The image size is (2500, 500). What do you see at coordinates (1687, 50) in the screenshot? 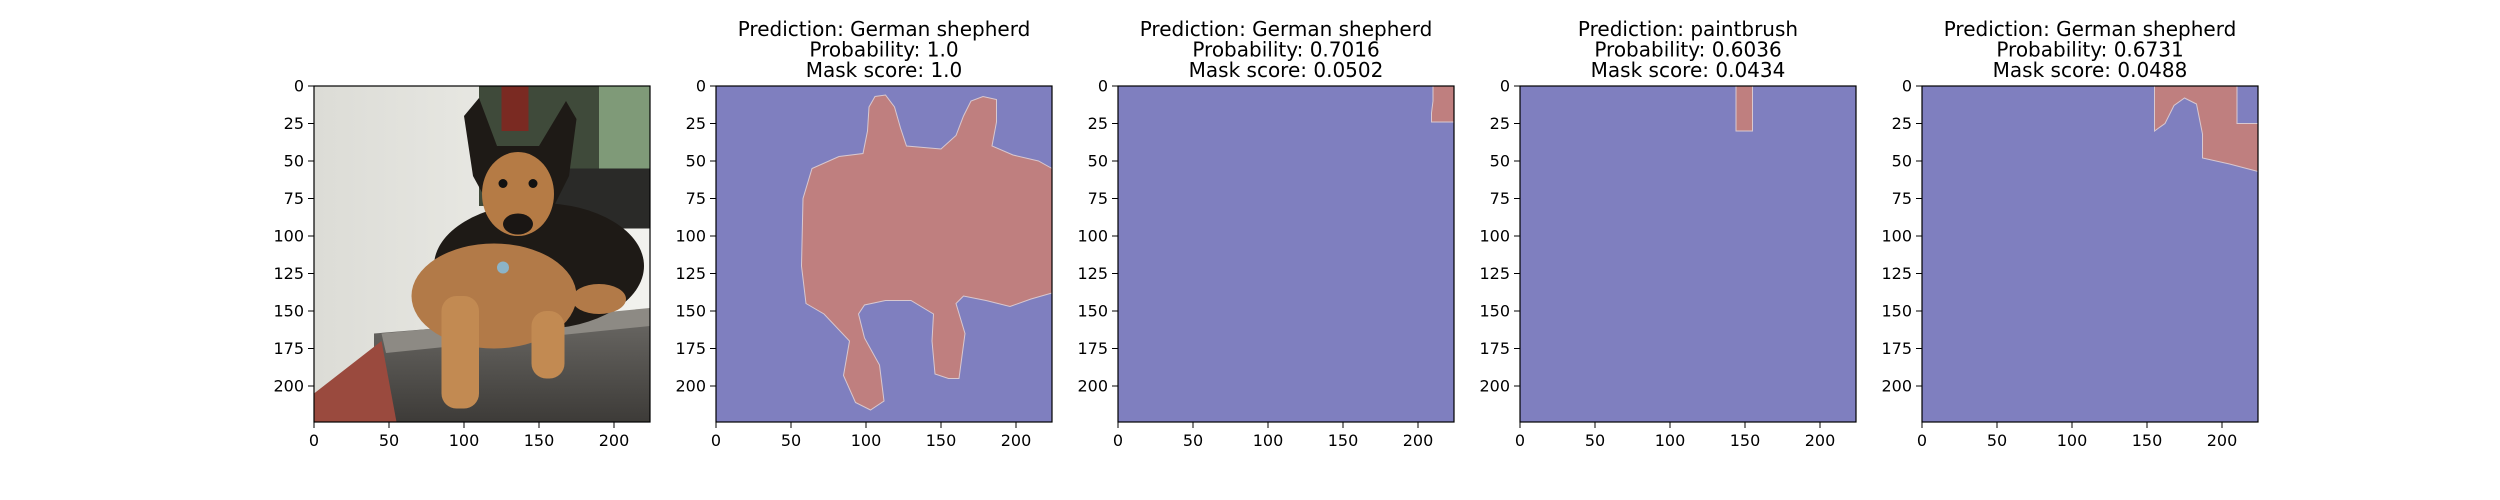
I see `title-line: Probability: 0.6036` at bounding box center [1687, 50].